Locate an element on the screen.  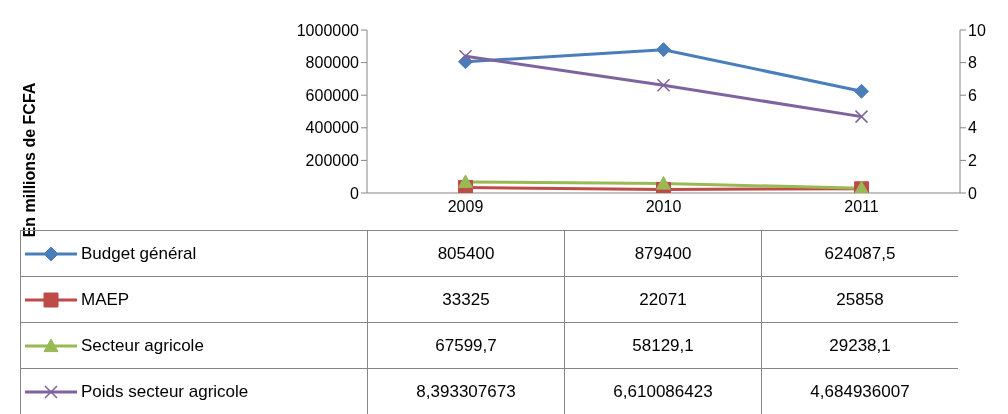
y2-tick-label: 8 is located at coordinates (972, 63).